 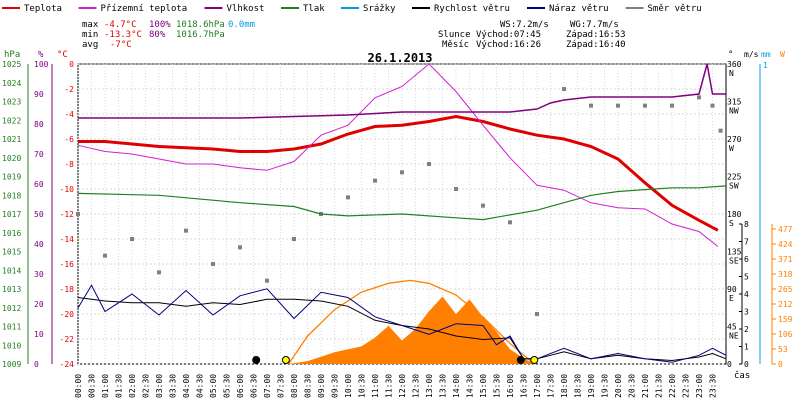 I want to click on theoretical-solar-curve, so click(x=411, y=322).